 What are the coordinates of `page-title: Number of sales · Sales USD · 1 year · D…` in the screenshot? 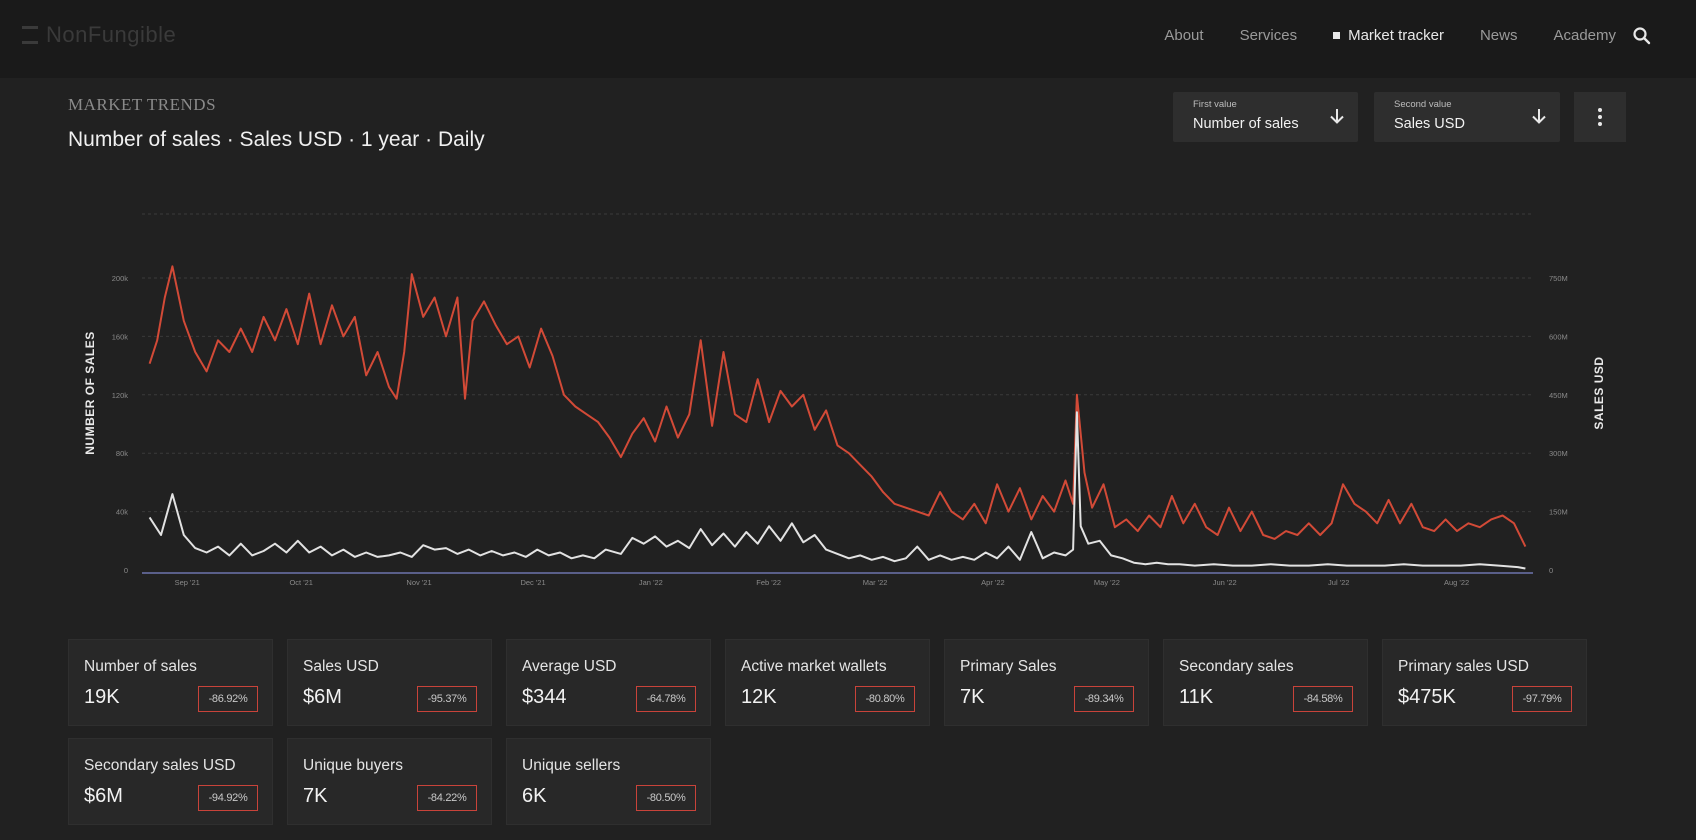 It's located at (276, 139).